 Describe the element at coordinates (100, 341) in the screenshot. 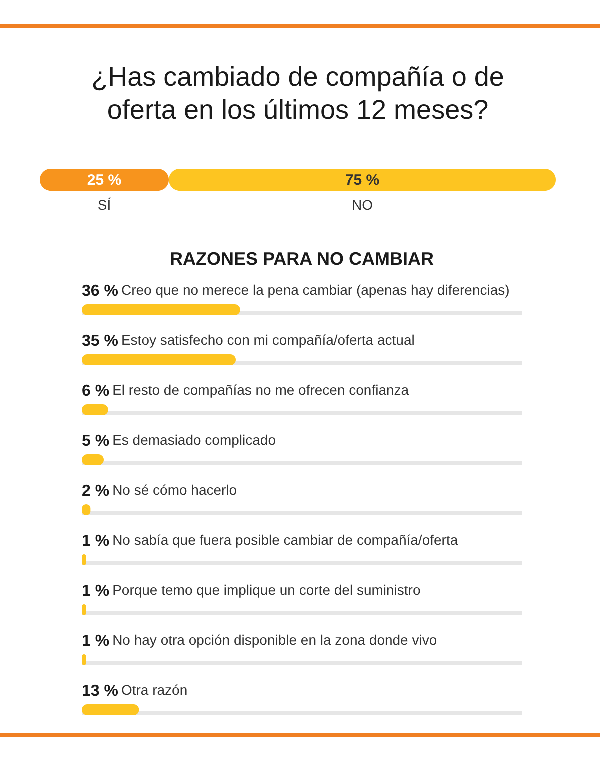

I see `data-label: 35 %` at that location.